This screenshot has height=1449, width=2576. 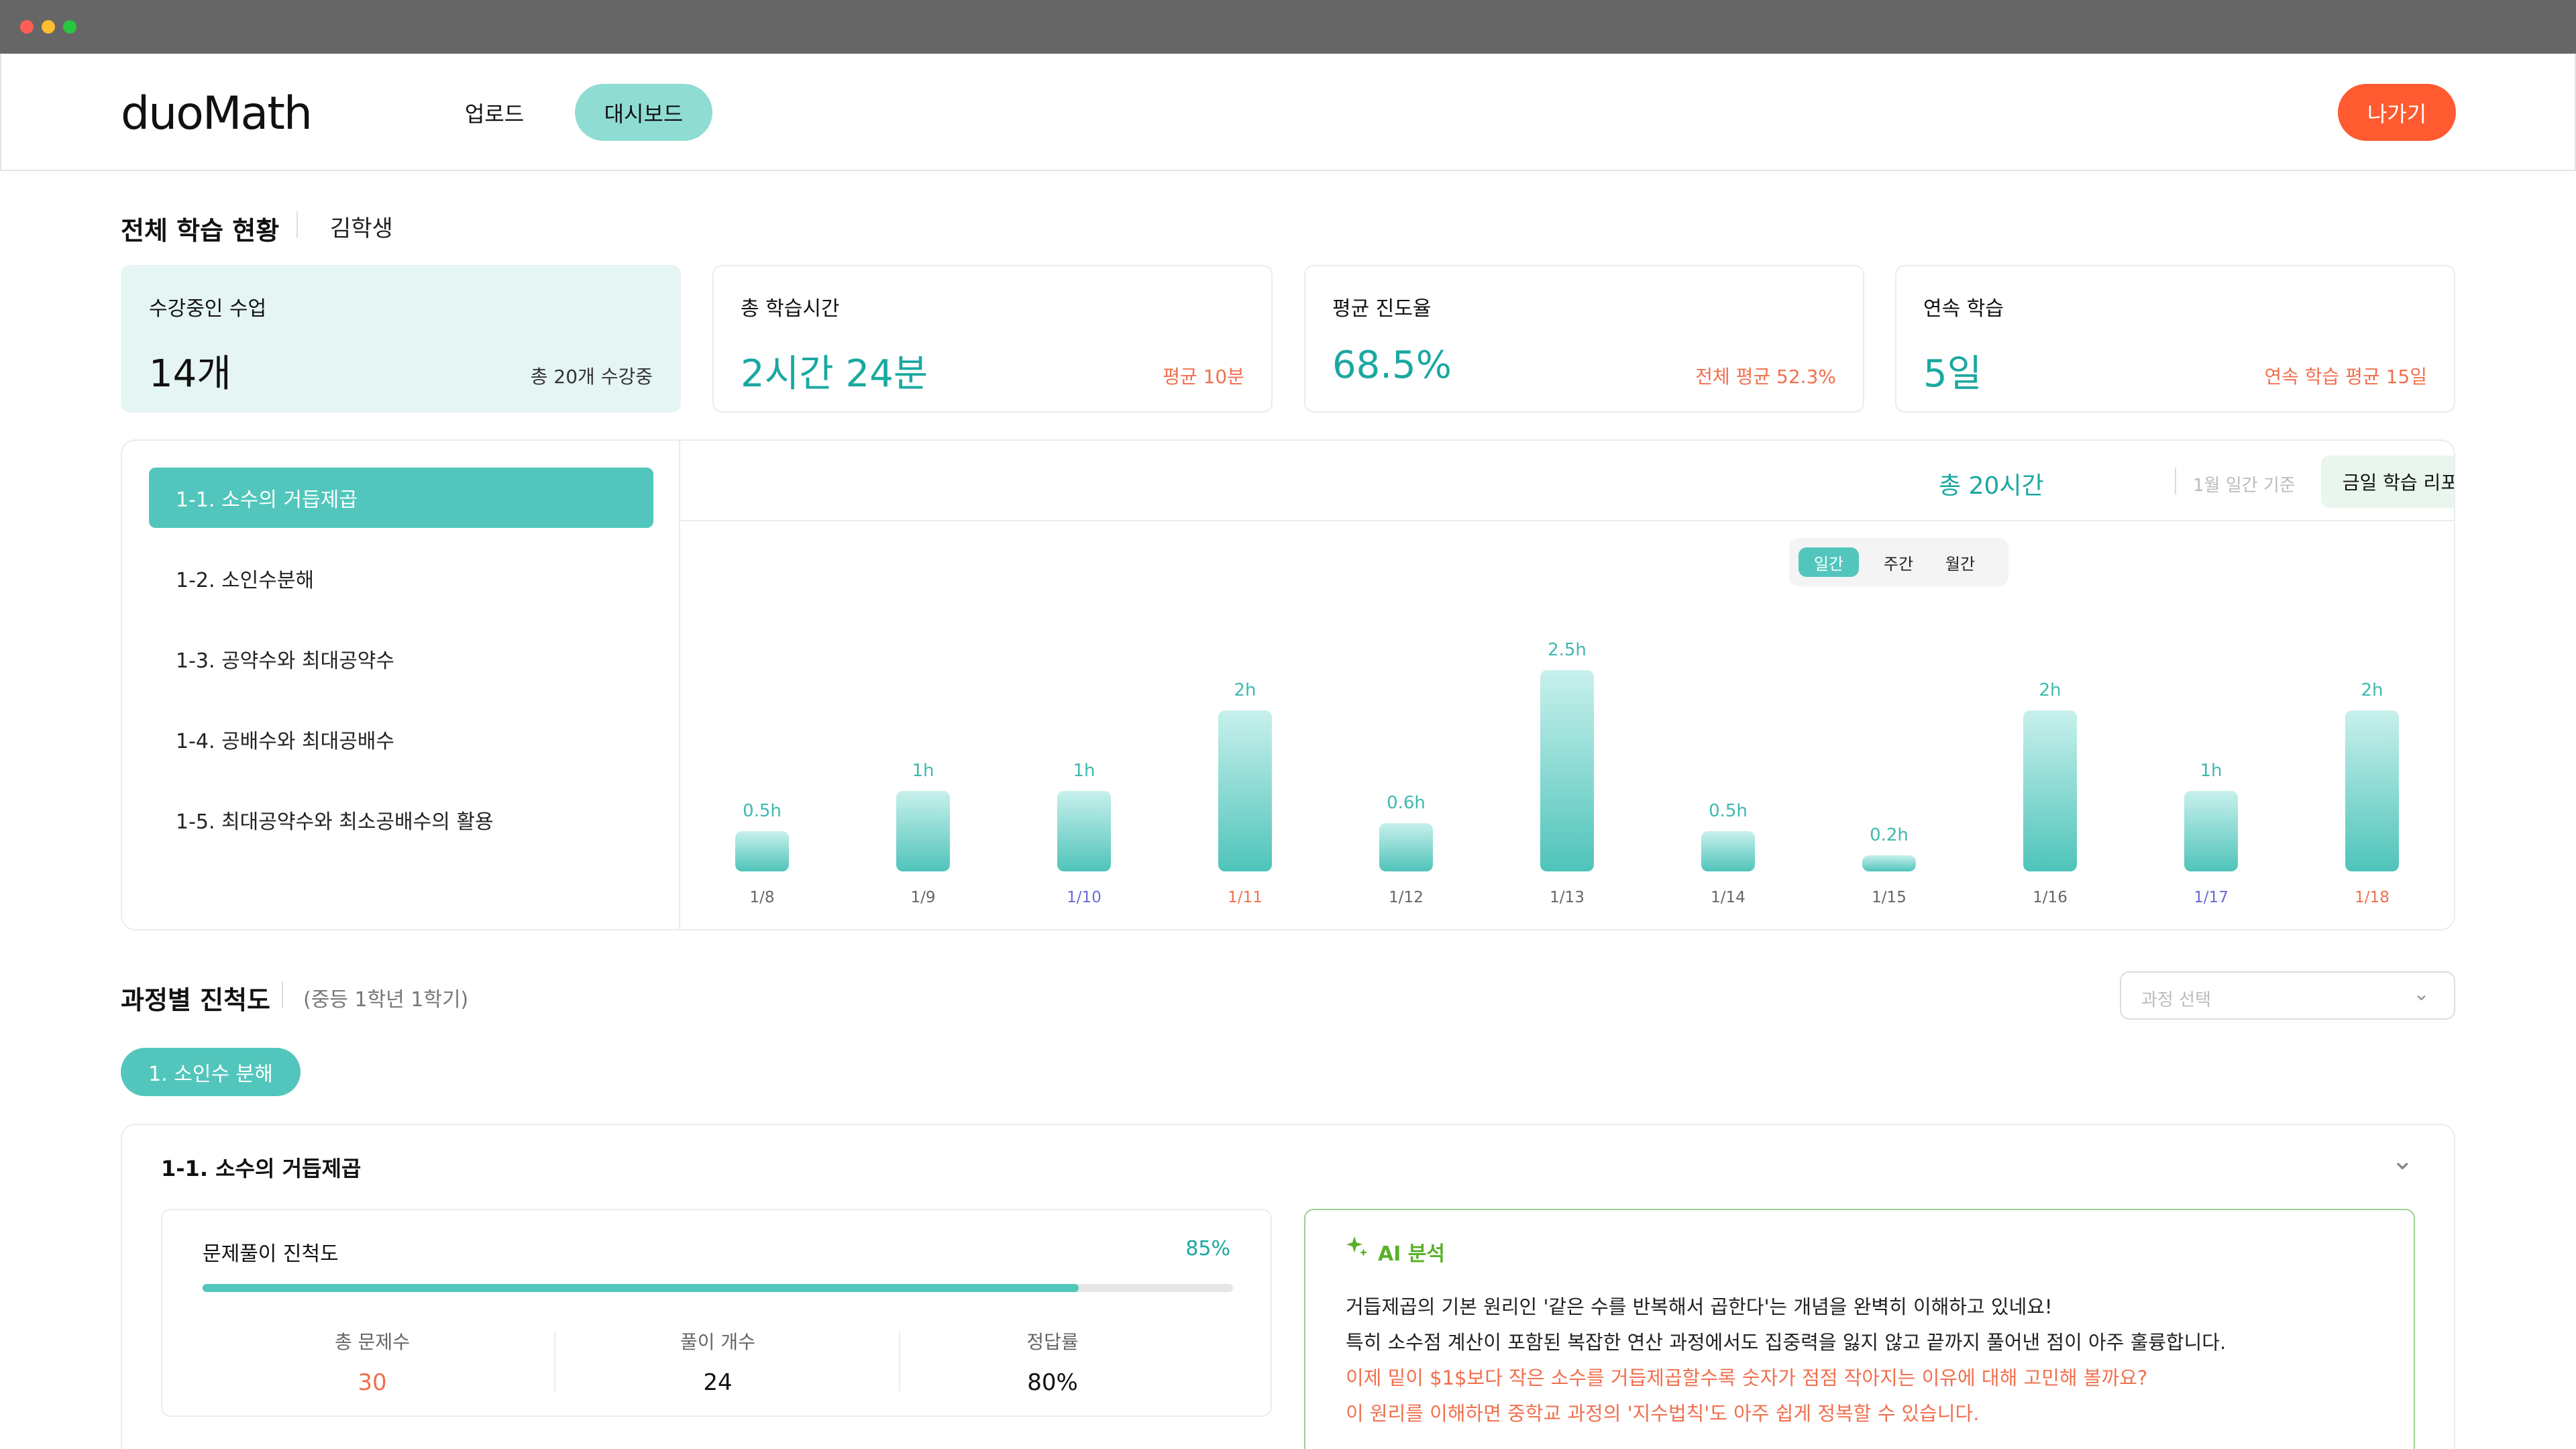 What do you see at coordinates (1084, 897) in the screenshot?
I see `x-tick-label: 1/10` at bounding box center [1084, 897].